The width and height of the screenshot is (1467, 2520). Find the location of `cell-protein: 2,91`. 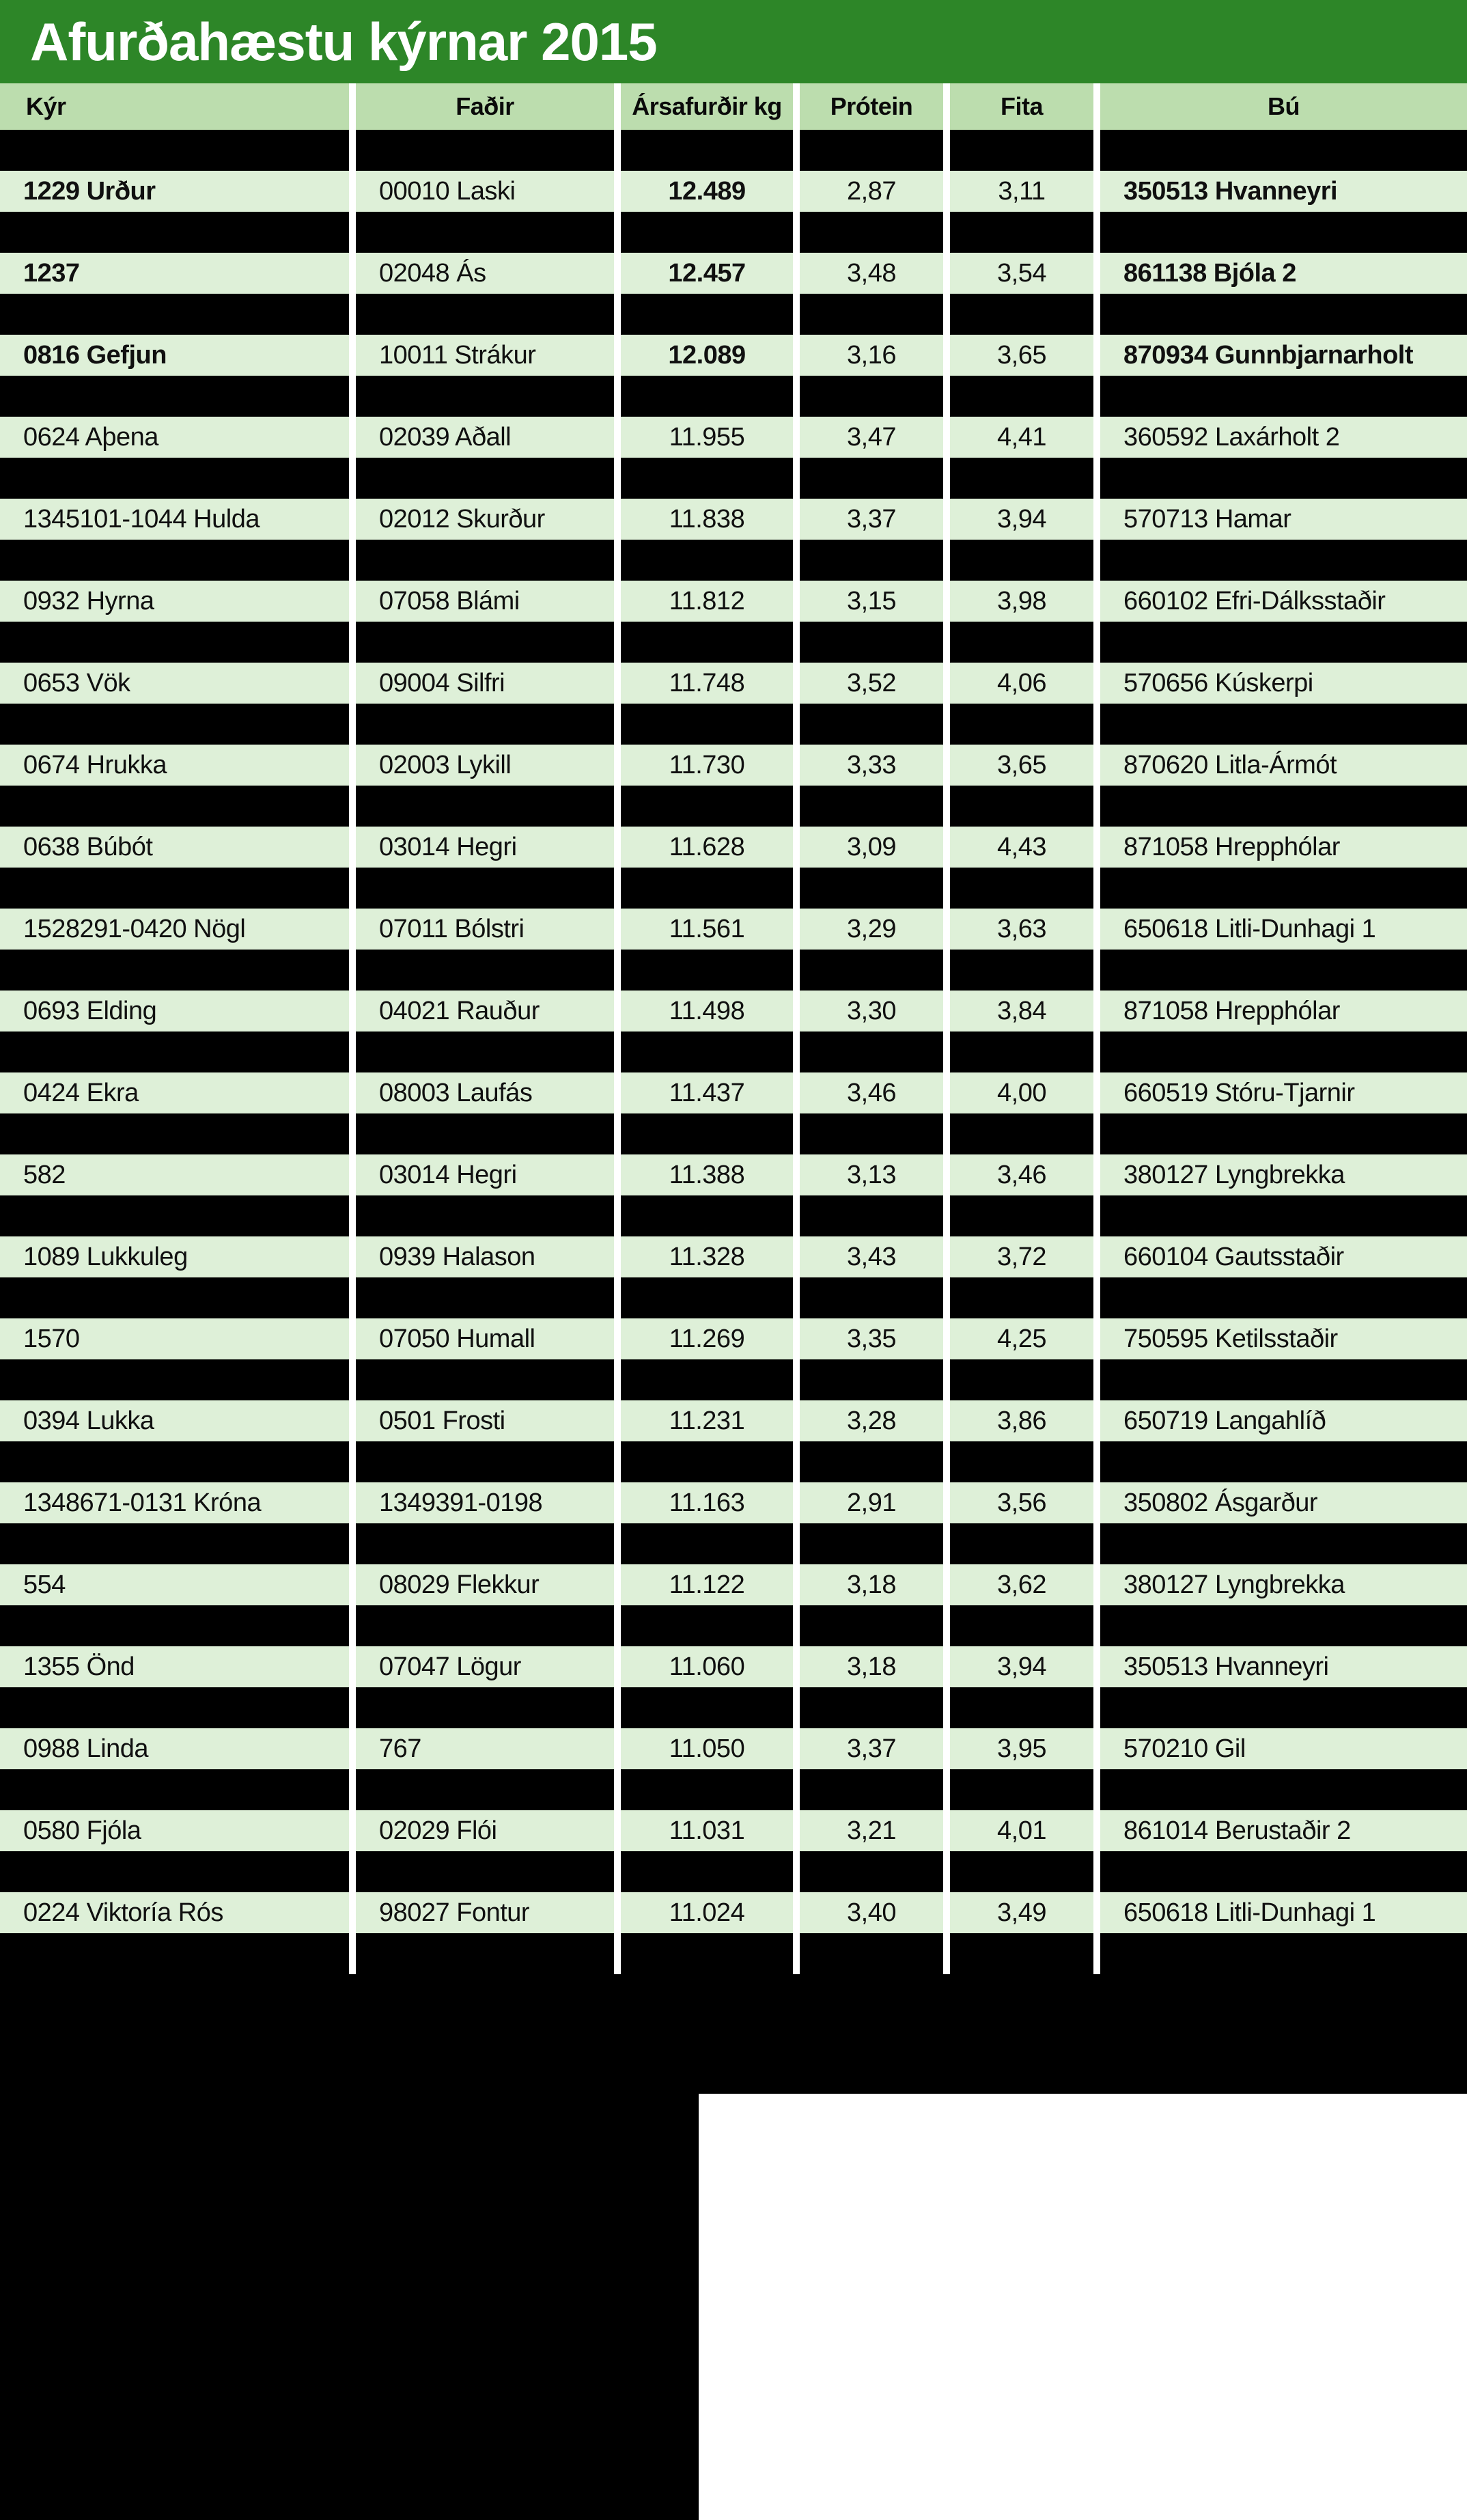

cell-protein: 2,91 is located at coordinates (871, 1502).